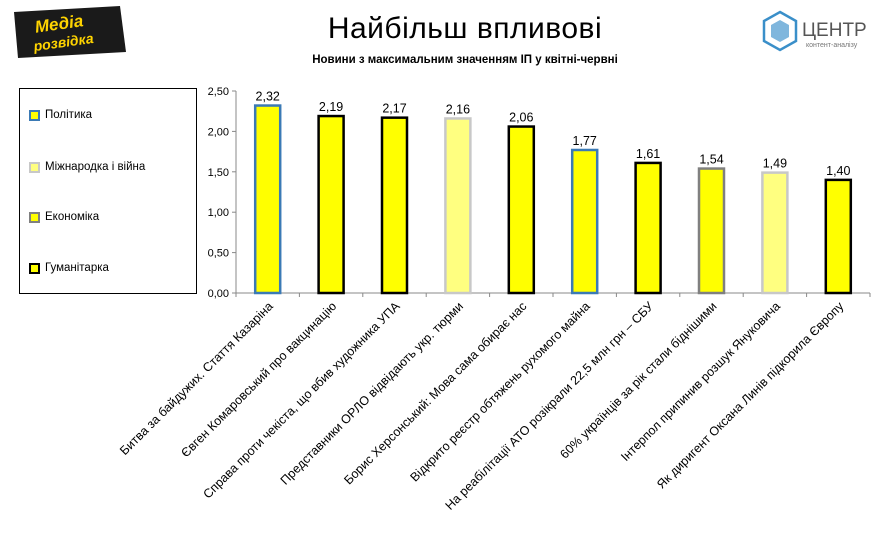 The image size is (894, 552). I want to click on y-tick-label: 1,50, so click(218, 173).